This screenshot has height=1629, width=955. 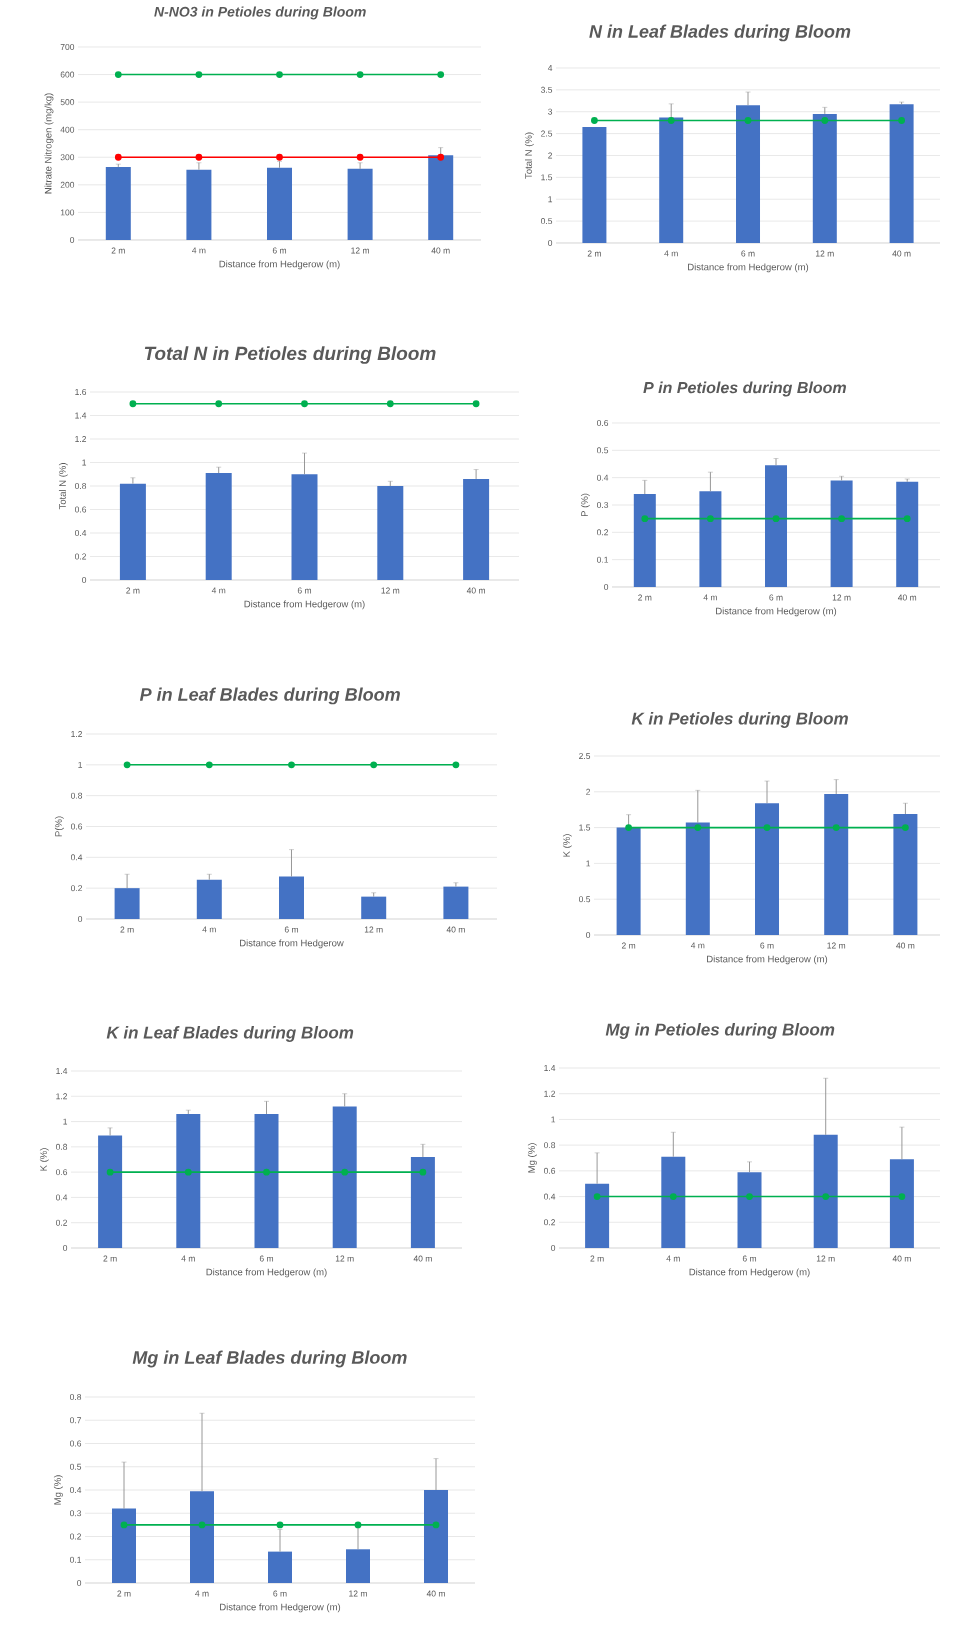 I want to click on y-tick-label: 200, so click(x=67, y=184).